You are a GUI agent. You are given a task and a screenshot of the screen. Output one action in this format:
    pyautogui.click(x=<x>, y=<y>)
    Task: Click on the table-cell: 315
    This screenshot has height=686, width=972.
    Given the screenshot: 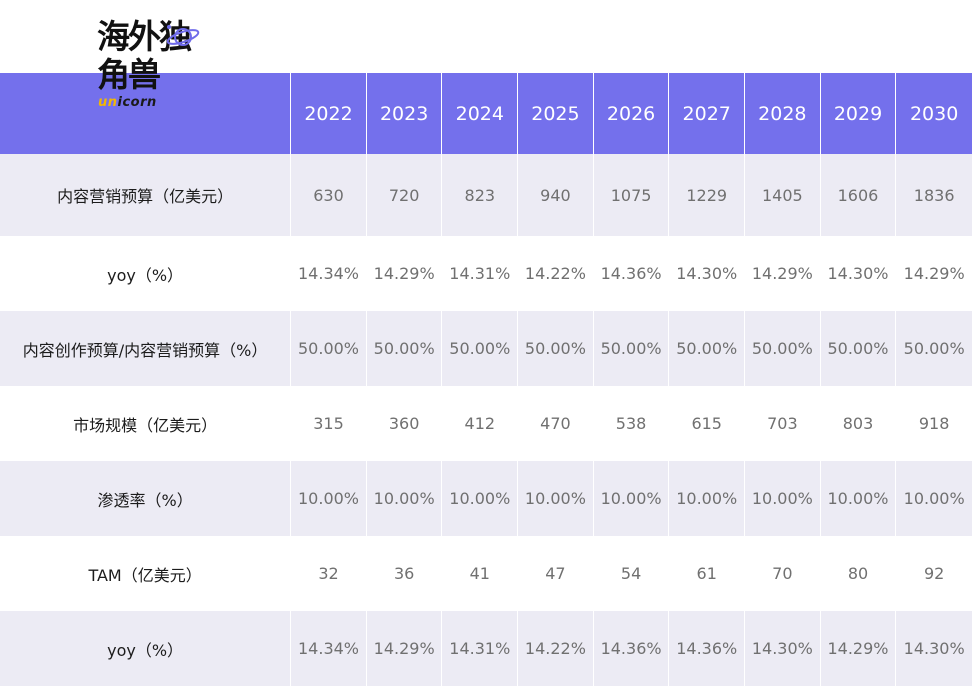 What is the action you would take?
    pyautogui.click(x=329, y=423)
    